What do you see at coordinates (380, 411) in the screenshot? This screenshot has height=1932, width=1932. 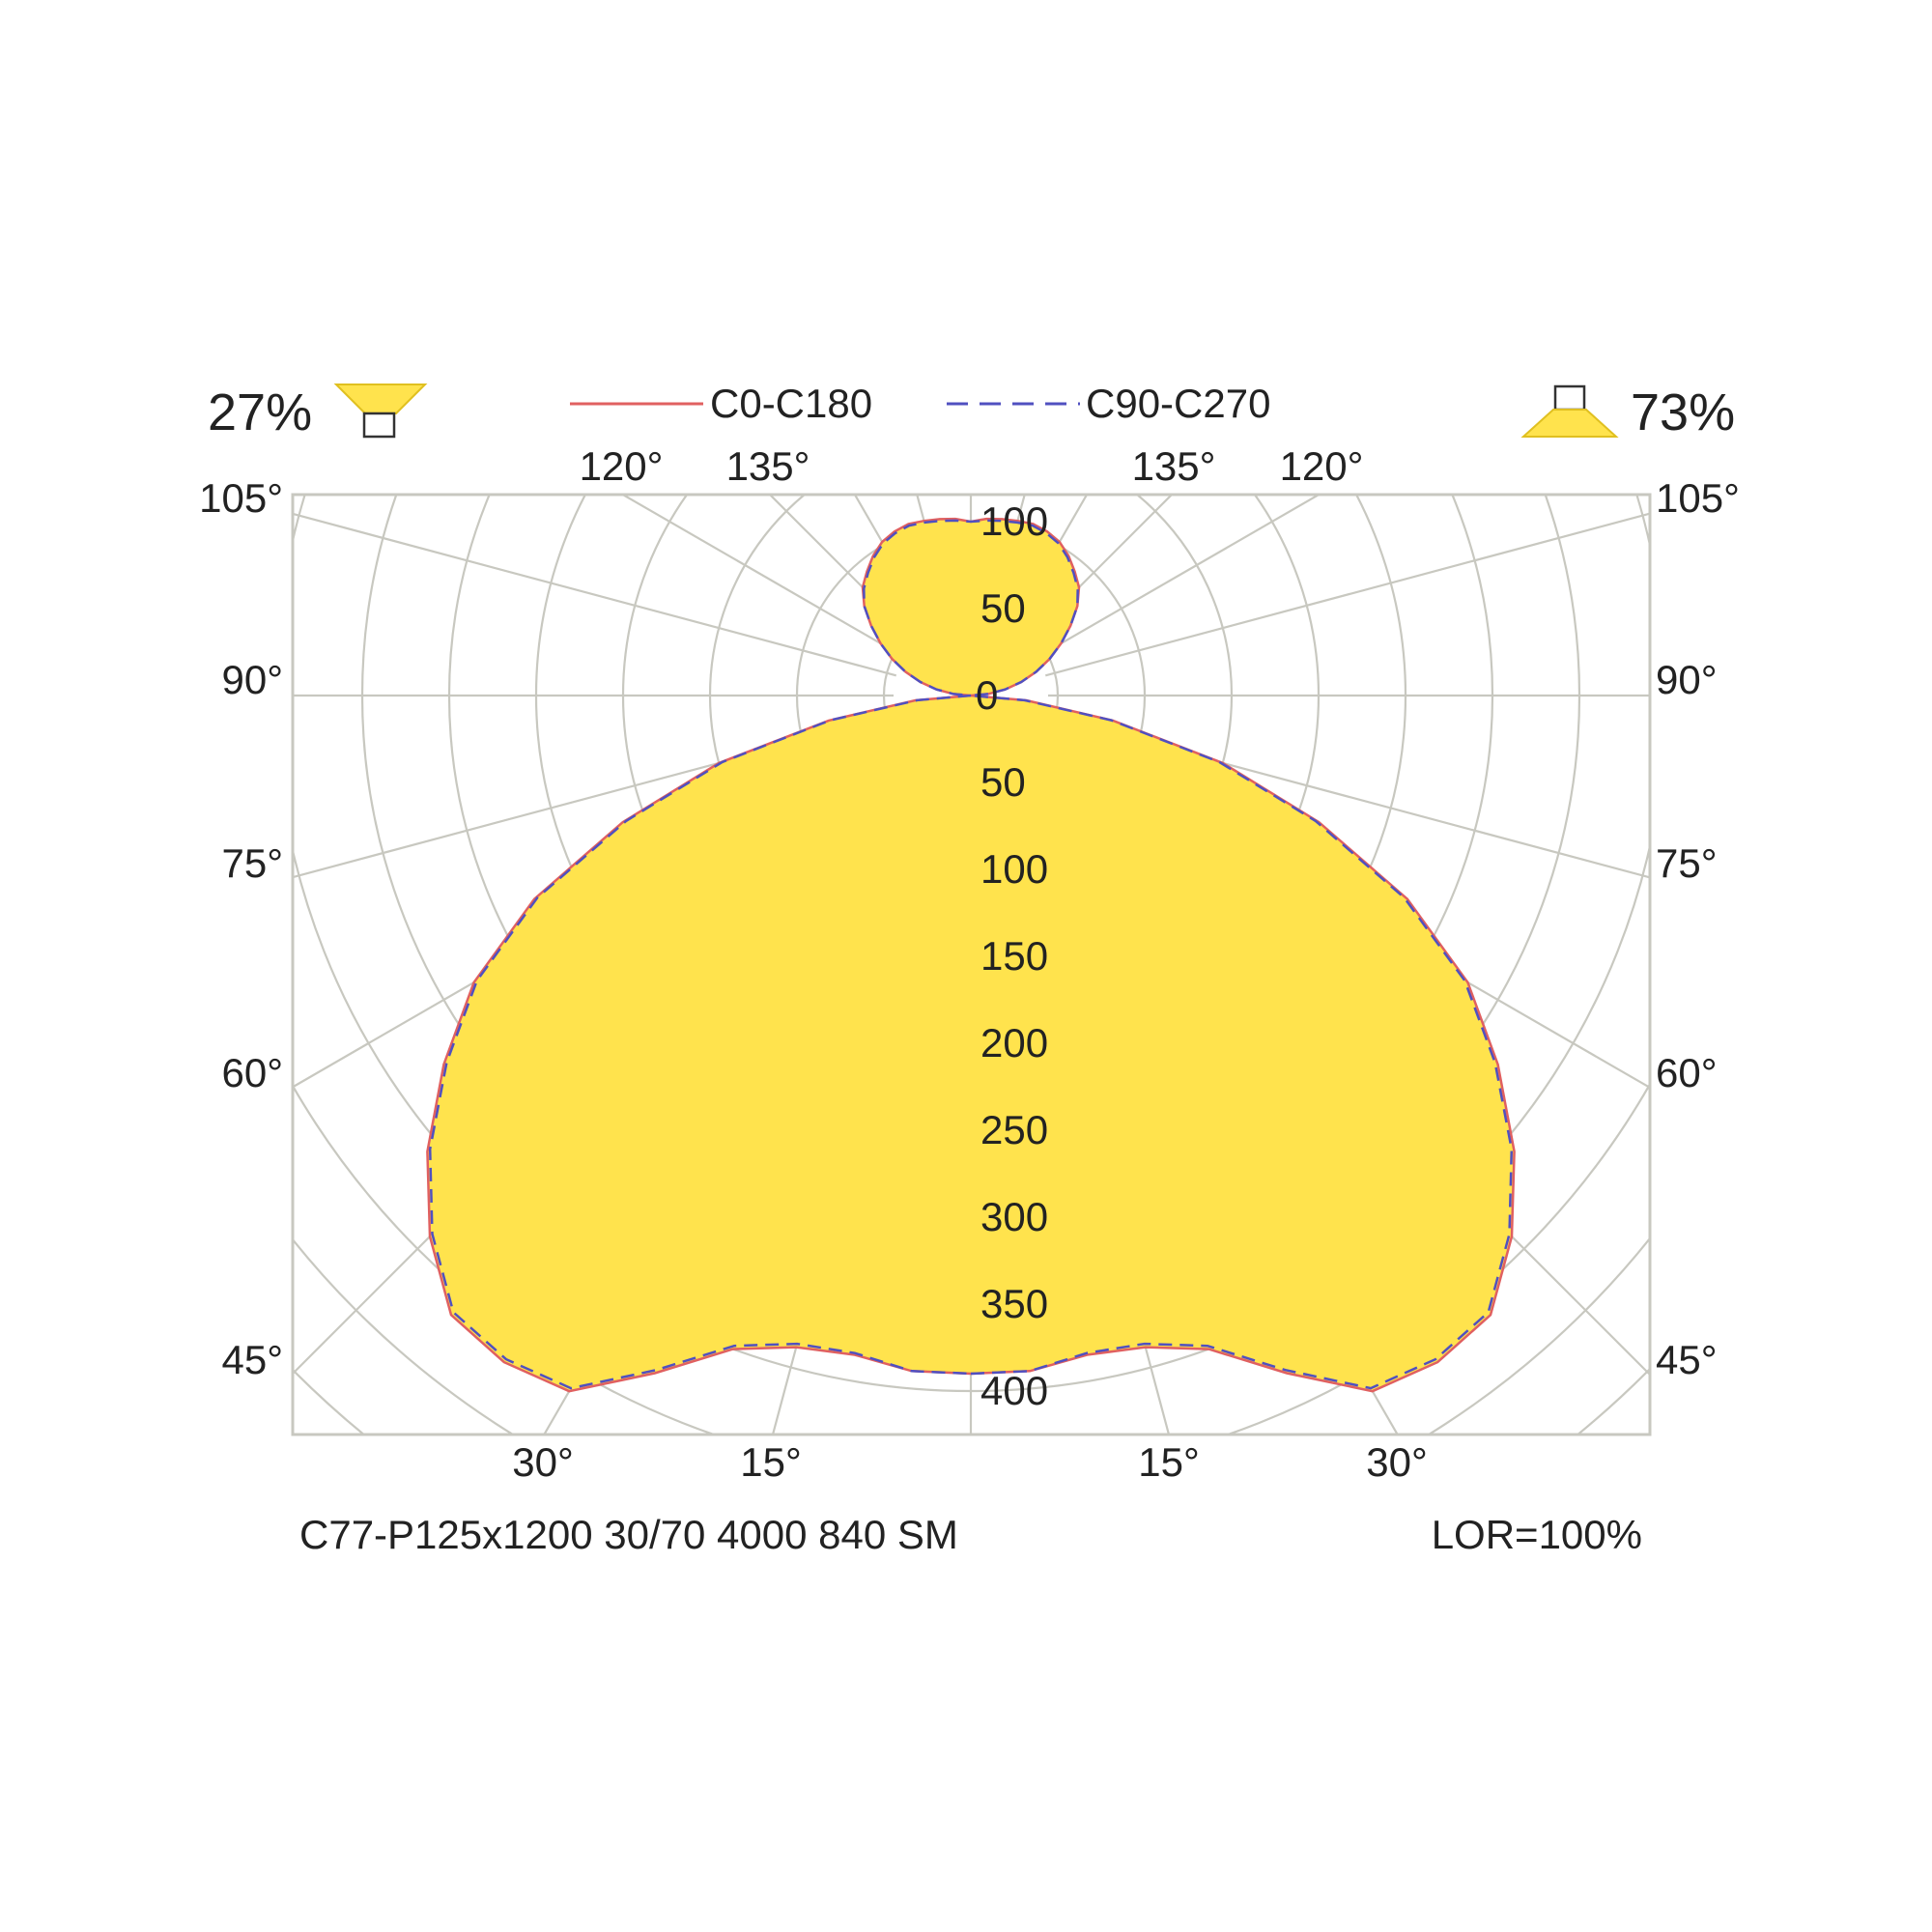 I see `uplight-icon` at bounding box center [380, 411].